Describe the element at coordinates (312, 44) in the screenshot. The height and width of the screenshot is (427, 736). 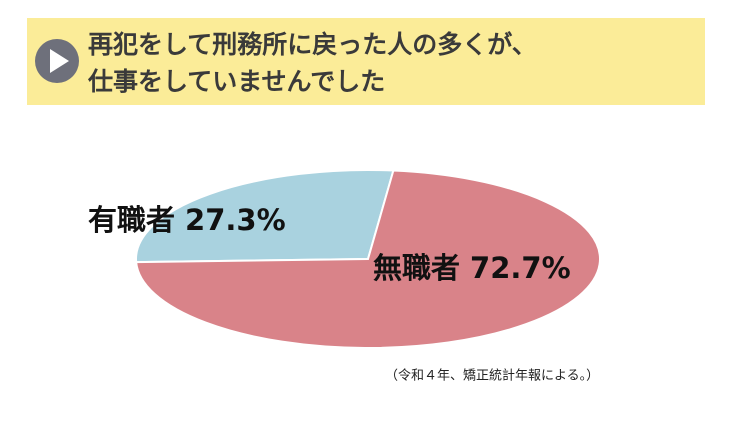
I see `chart-title: 再犯をして刑務所に戻った人の多くが、` at that location.